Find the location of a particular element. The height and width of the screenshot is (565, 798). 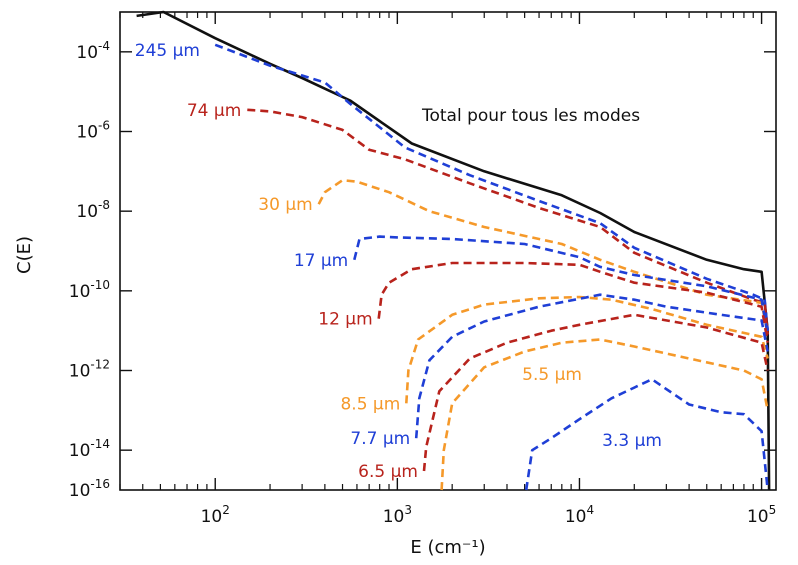

series-label-5: 12 µm is located at coordinates (345, 320).